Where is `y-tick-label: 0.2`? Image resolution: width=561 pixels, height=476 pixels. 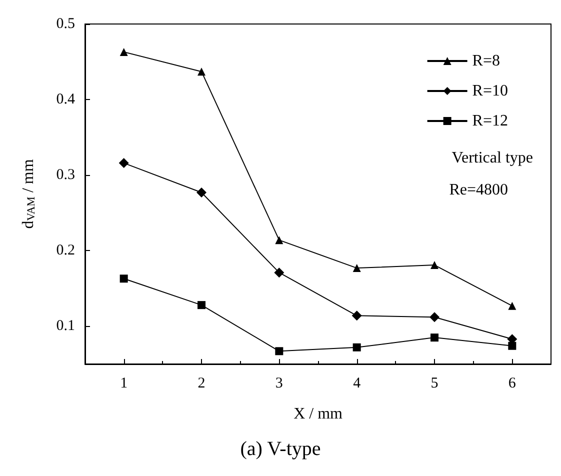 y-tick-label: 0.2 is located at coordinates (65, 250).